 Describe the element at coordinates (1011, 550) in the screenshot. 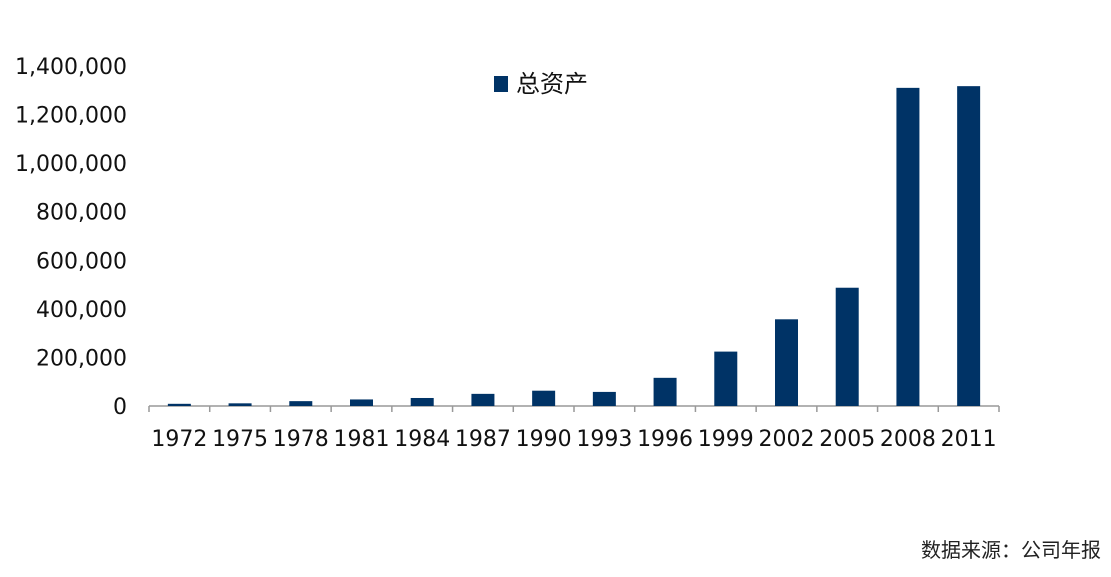

I see `source-note: 数据来源：公司年报` at that location.